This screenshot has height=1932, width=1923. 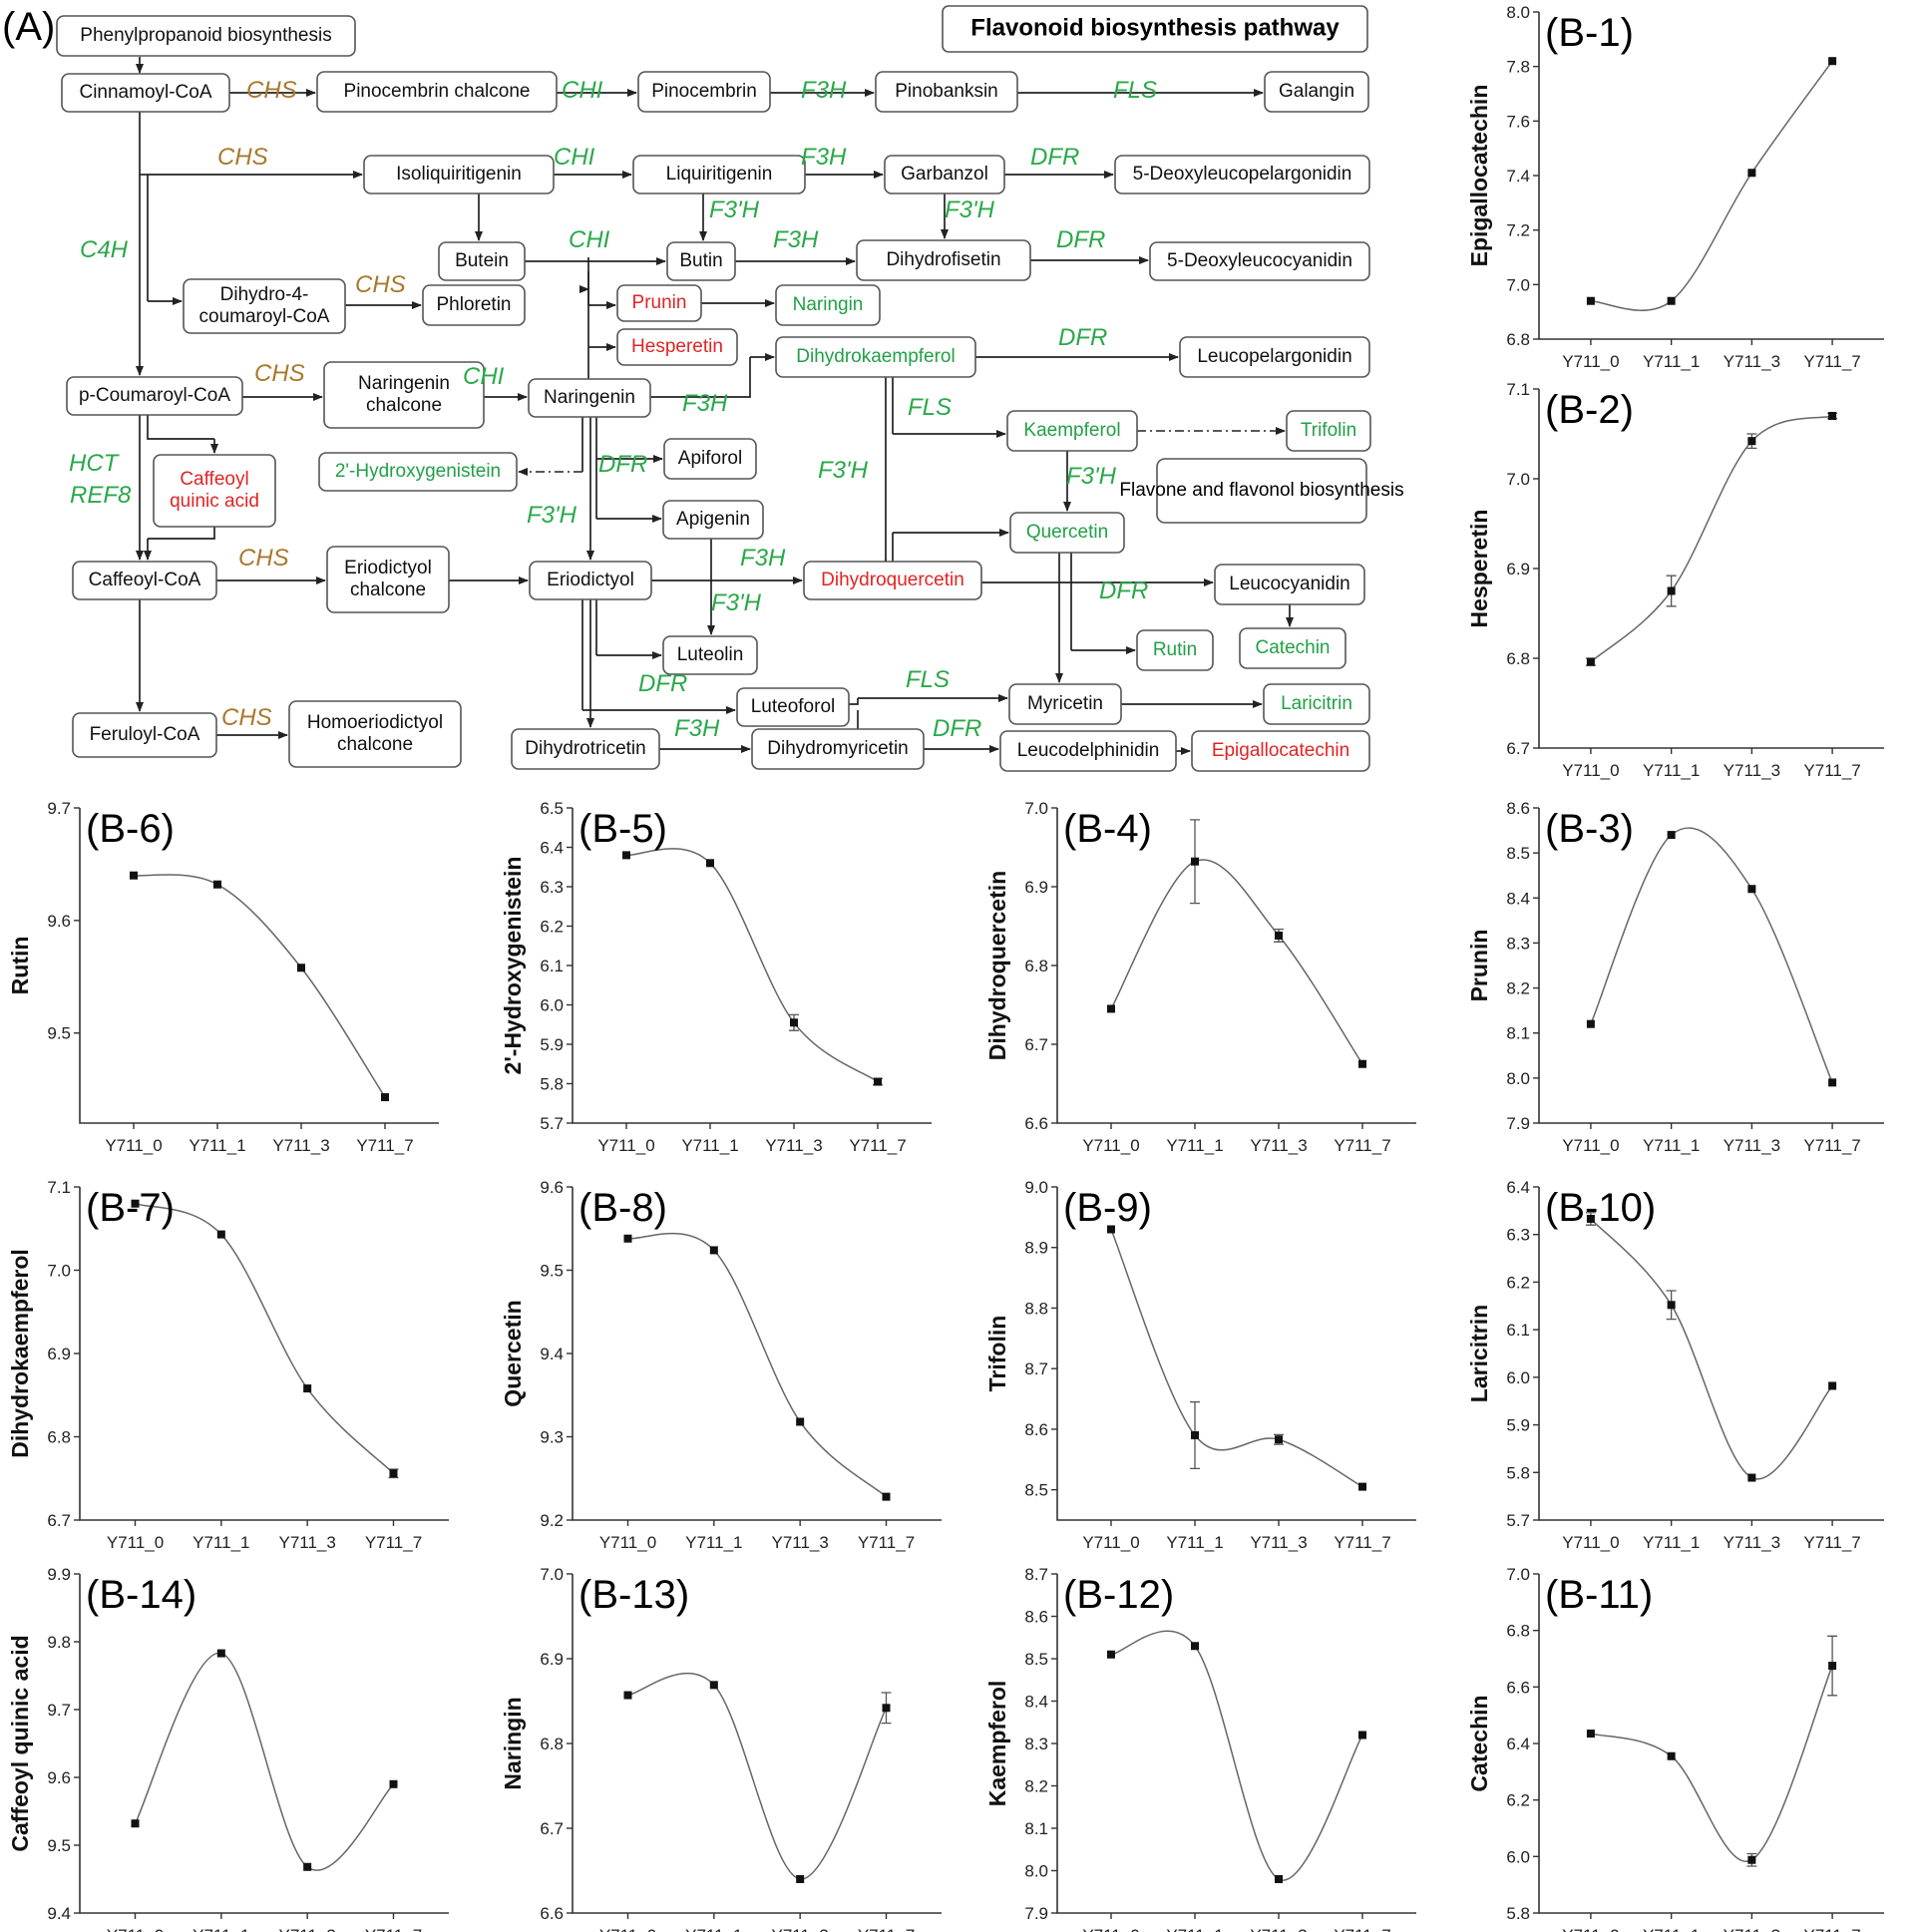 What do you see at coordinates (1518, 68) in the screenshot?
I see `y-tick-label: 7.8` at bounding box center [1518, 68].